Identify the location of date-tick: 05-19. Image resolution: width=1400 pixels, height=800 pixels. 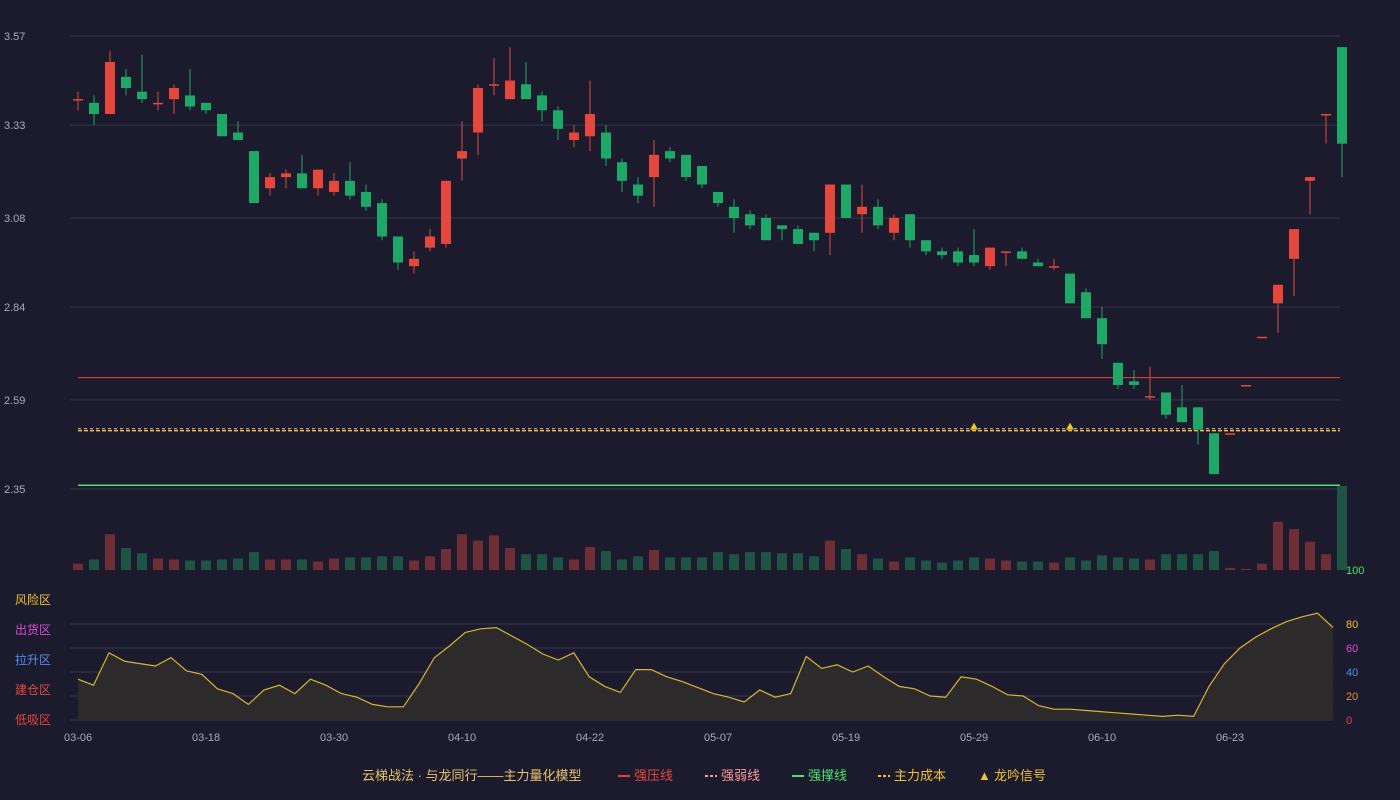
(846, 738).